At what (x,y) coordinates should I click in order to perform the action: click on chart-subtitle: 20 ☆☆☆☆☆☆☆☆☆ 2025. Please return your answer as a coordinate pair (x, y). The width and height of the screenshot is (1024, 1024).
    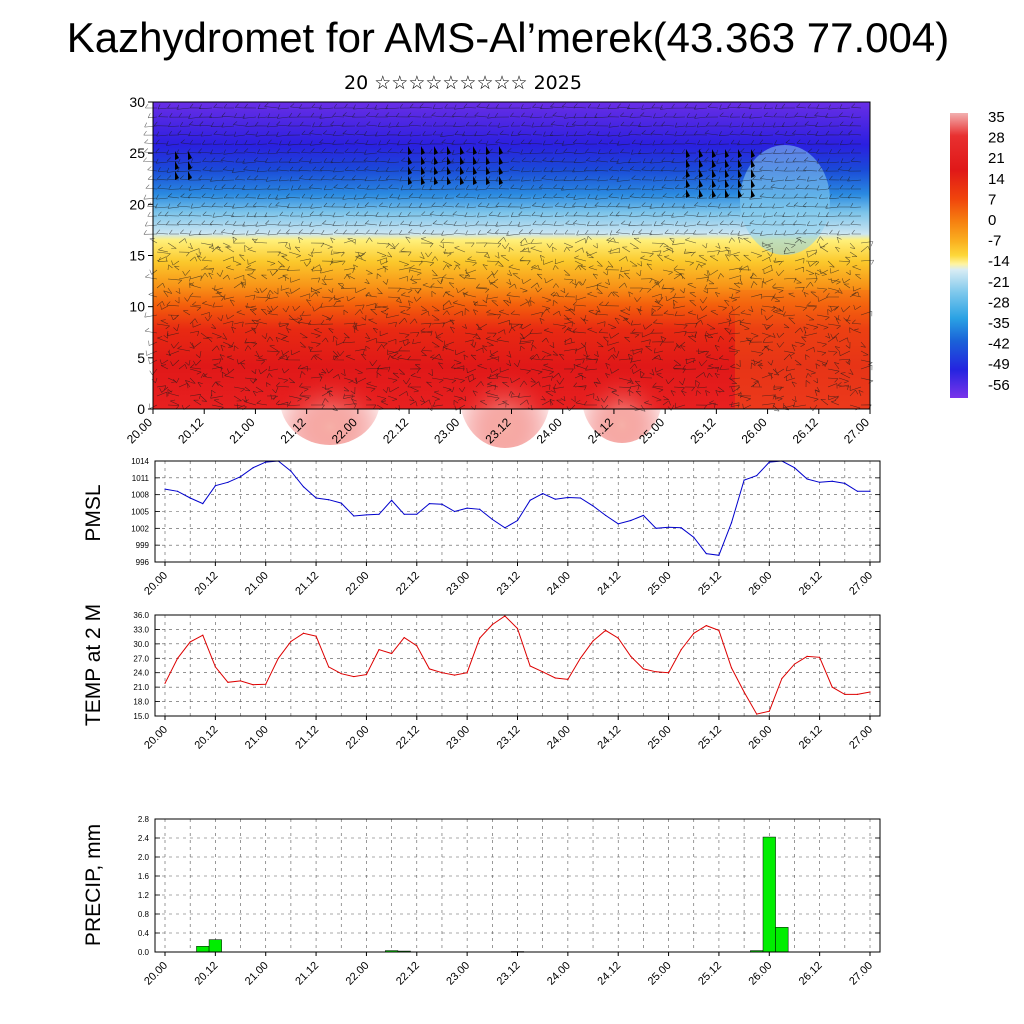
    Looking at the image, I should click on (463, 83).